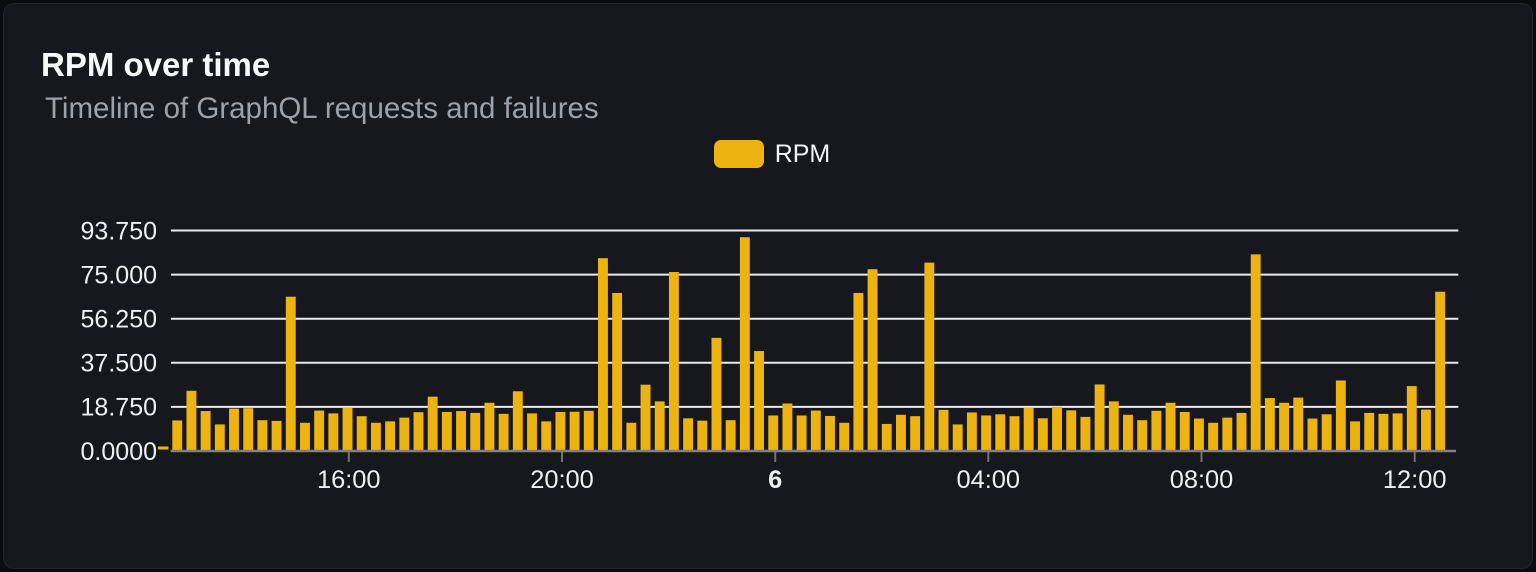 This screenshot has width=1536, height=572. Describe the element at coordinates (989, 480) in the screenshot. I see `svg-text: 04:00` at that location.